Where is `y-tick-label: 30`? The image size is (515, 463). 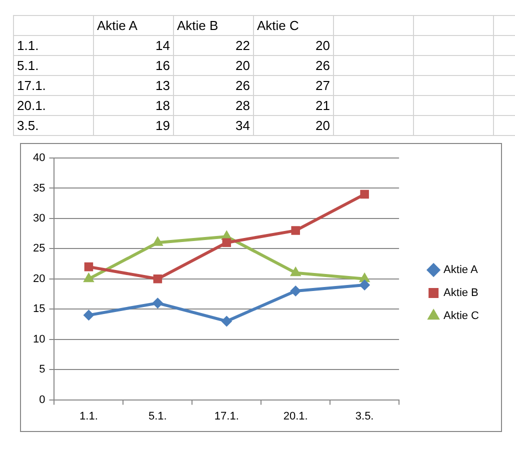 y-tick-label: 30 is located at coordinates (39, 218).